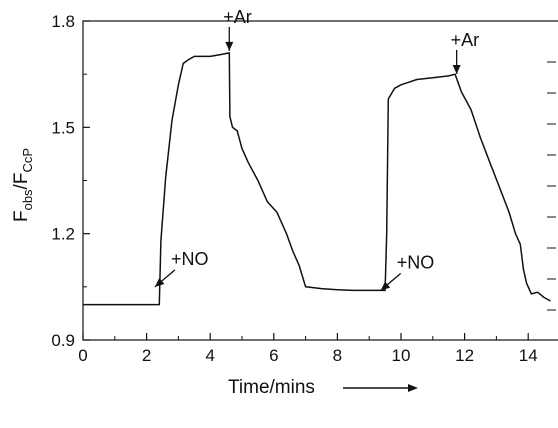 This screenshot has height=428, width=558. What do you see at coordinates (464, 355) in the screenshot?
I see `x-tick-label: 12` at bounding box center [464, 355].